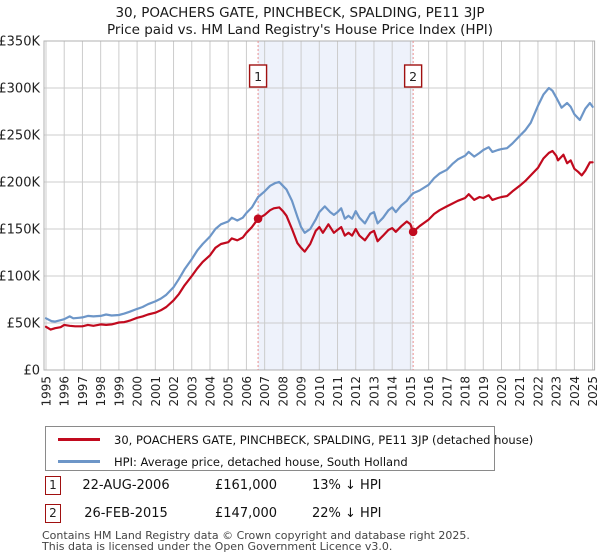  Describe the element at coordinates (265, 391) in the screenshot. I see `x-axis-tick-label: 2007` at that location.